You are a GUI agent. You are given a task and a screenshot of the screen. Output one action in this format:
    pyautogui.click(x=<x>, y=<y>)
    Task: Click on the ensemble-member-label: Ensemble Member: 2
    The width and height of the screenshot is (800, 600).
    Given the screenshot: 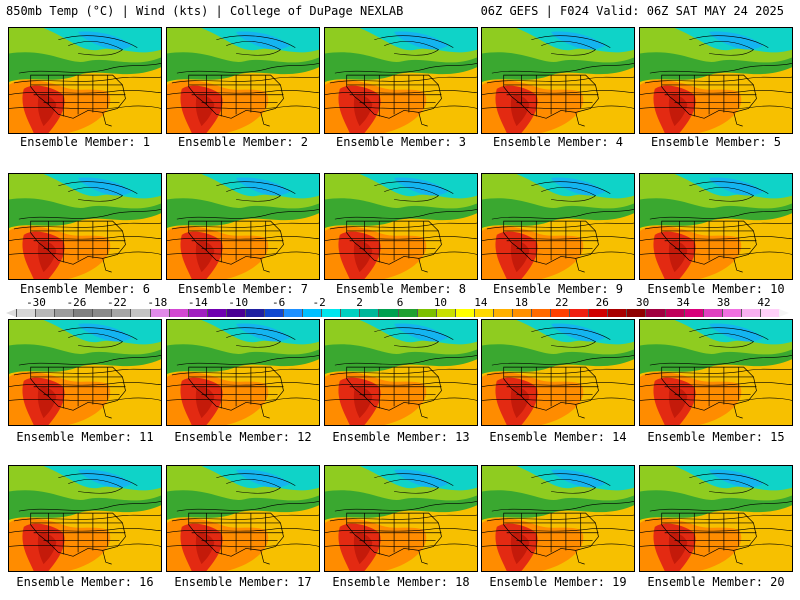 What is the action you would take?
    pyautogui.click(x=243, y=142)
    